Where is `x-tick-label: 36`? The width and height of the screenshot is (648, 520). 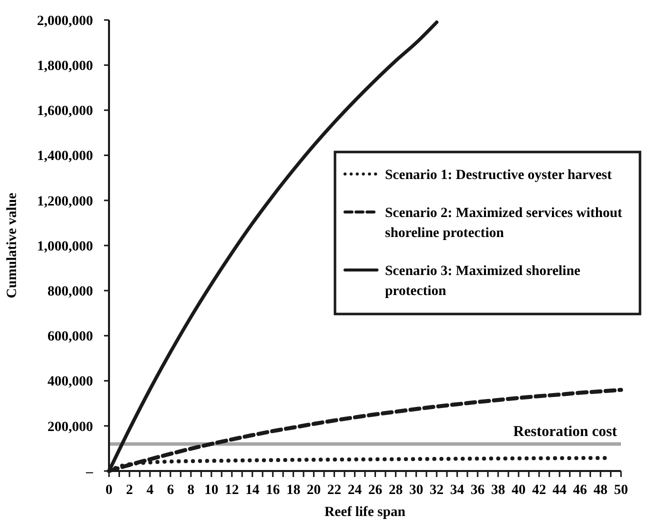
x-tick-label: 36 is located at coordinates (477, 490).